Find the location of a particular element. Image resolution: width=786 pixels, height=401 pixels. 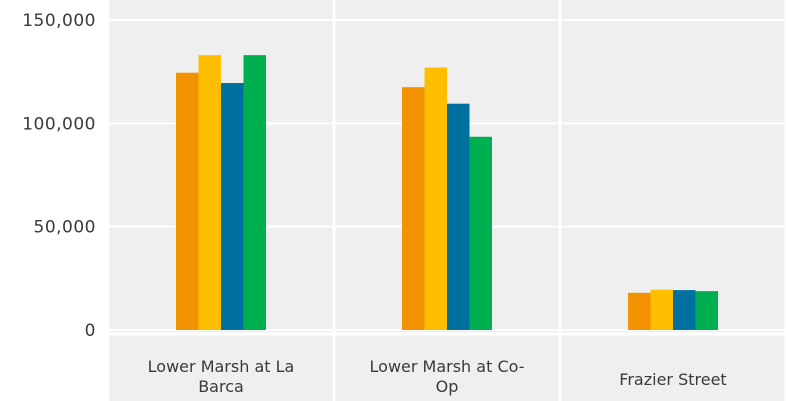

y-axis: 0 50,000 100,000 150,000 is located at coordinates (59, 176).